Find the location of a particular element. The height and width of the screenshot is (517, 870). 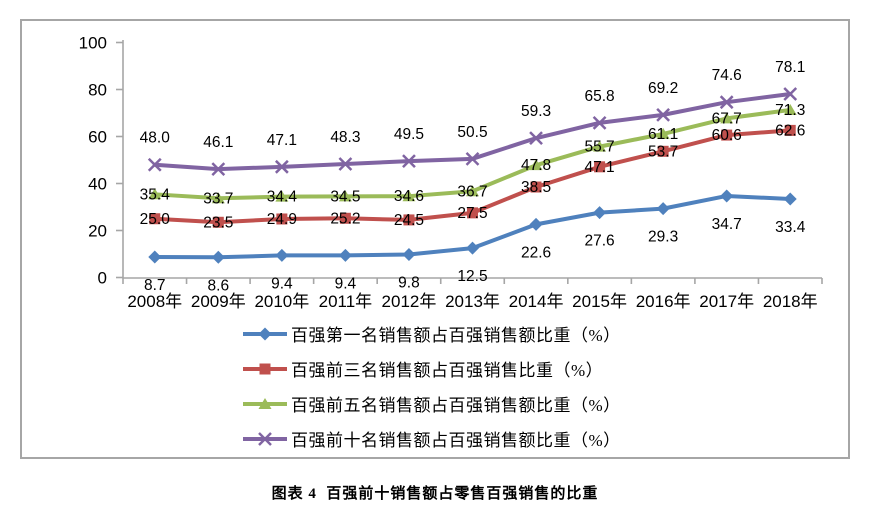

legend-item-1: 百强前三名销售额占百强销售比重（%） is located at coordinates (431, 369).